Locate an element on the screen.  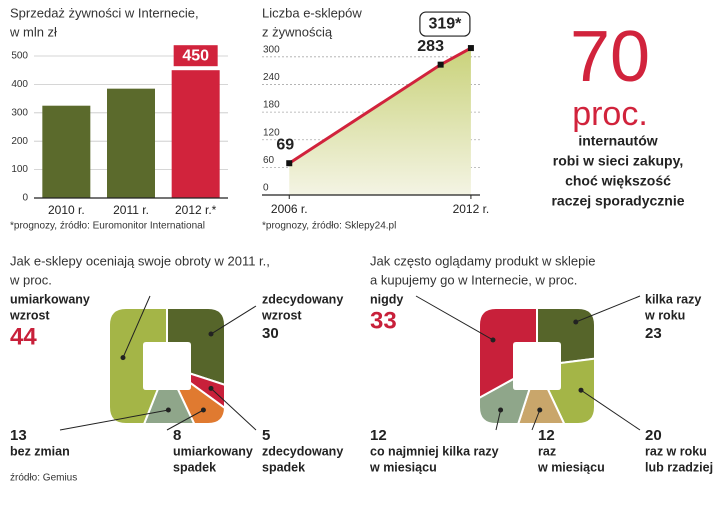
category-label: w roku is located at coordinates (664, 315).